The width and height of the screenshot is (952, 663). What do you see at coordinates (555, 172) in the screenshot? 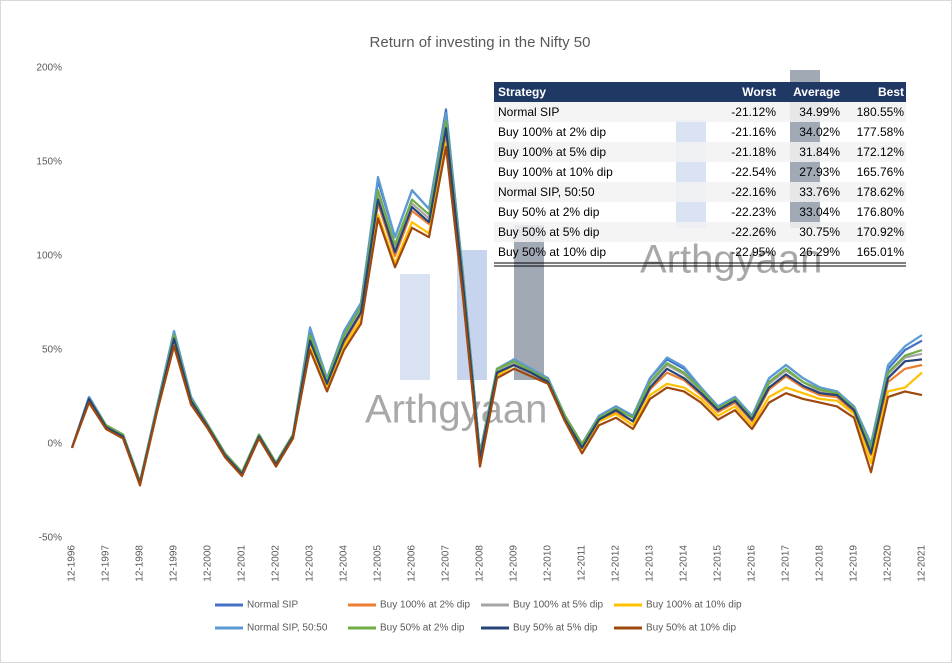
I see `table-cell: Buy 100% at 10% dip` at bounding box center [555, 172].